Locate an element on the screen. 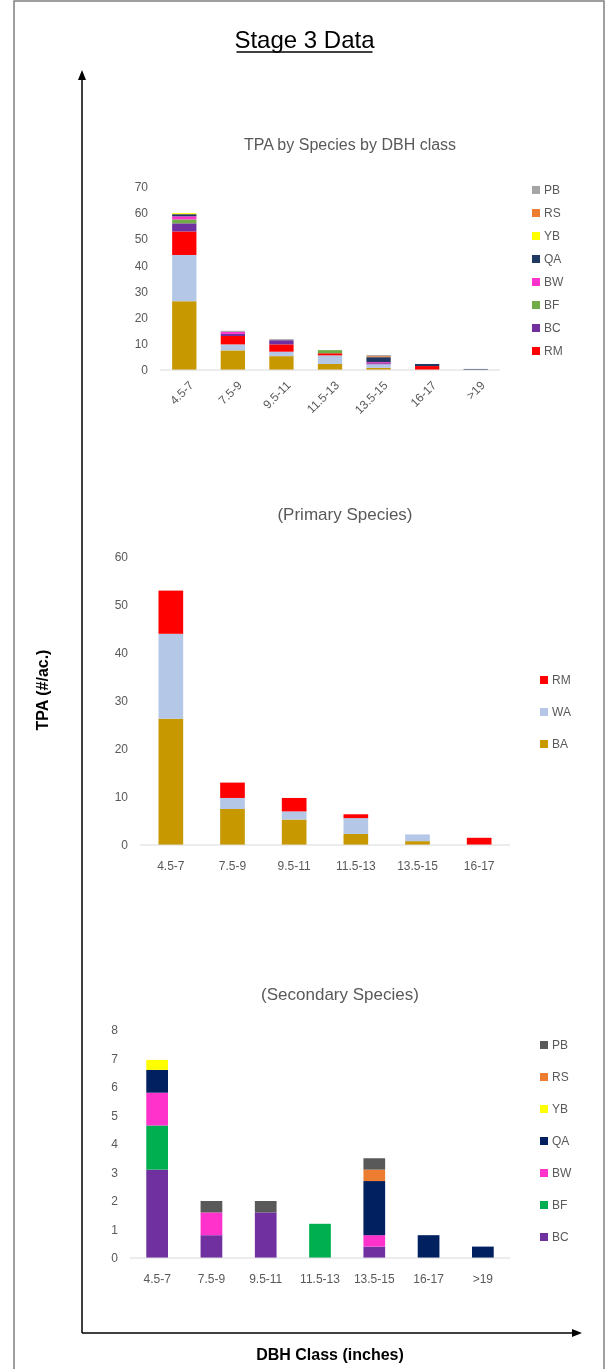  legend-label: WA is located at coordinates (561, 712).